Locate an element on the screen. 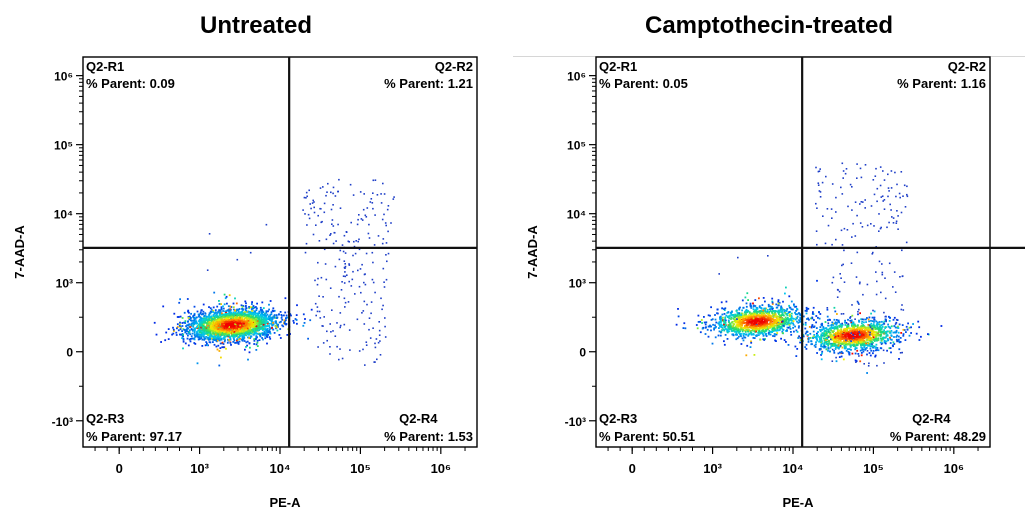 Image resolution: width=1025 pixels, height=518 pixels. data-points is located at coordinates (274, 272).